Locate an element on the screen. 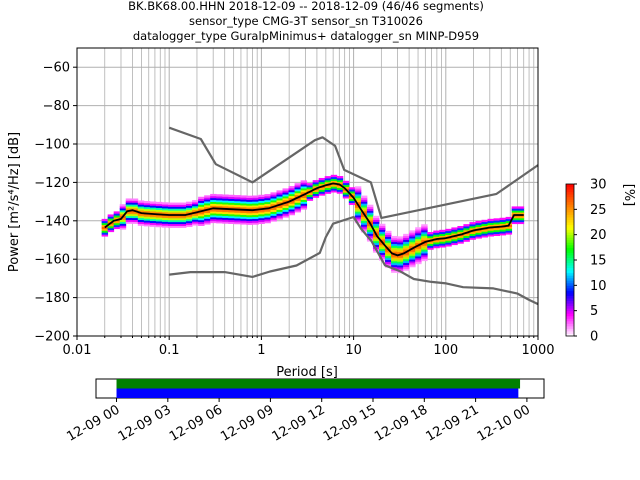  x-tick-label: 100 is located at coordinates (445, 350).